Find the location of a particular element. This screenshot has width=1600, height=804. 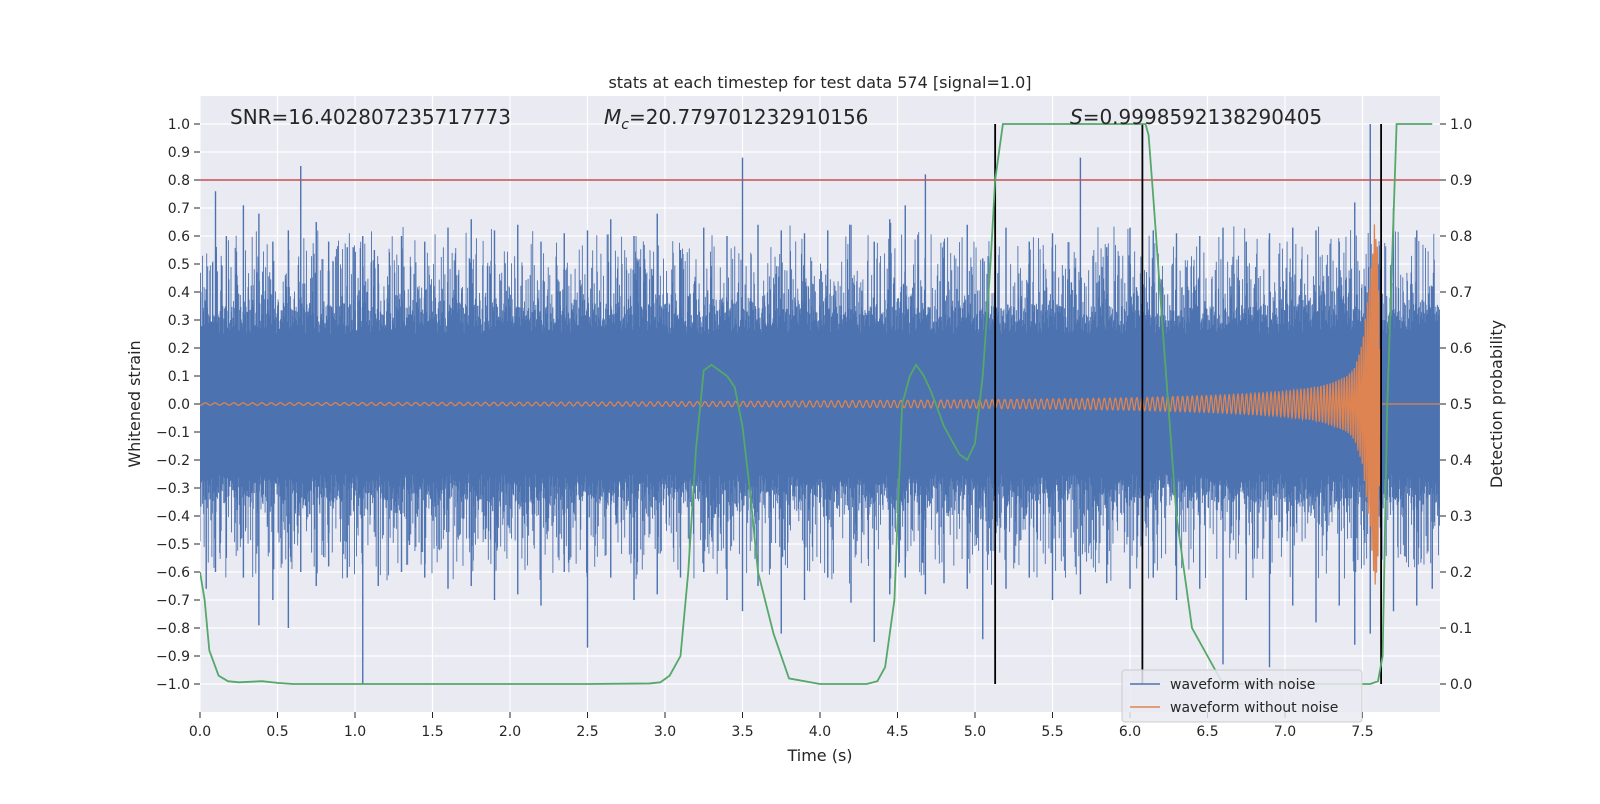

chirp-mass-annotation: Mc=20.779701232910156 is located at coordinates (736, 119).